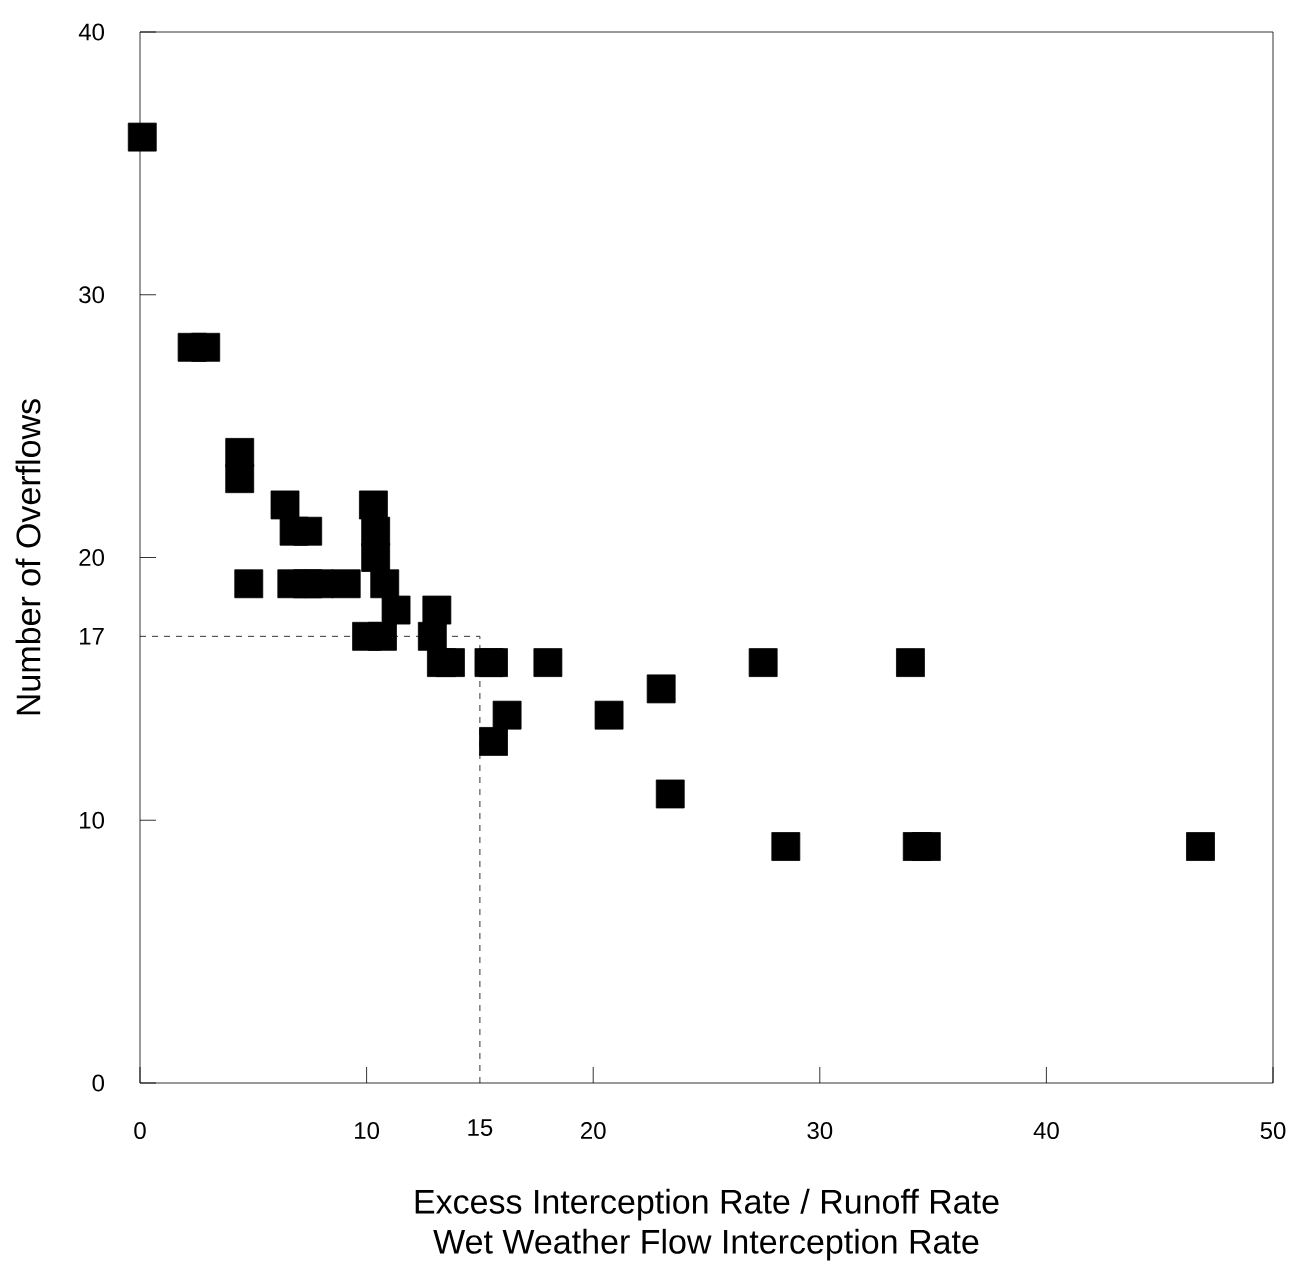 This screenshot has height=1275, width=1299. What do you see at coordinates (707, 1224) in the screenshot?
I see `x-axis-title: Excess Interception Rate / Runoff Rate Wet Weather Flow Interception Rate` at bounding box center [707, 1224].